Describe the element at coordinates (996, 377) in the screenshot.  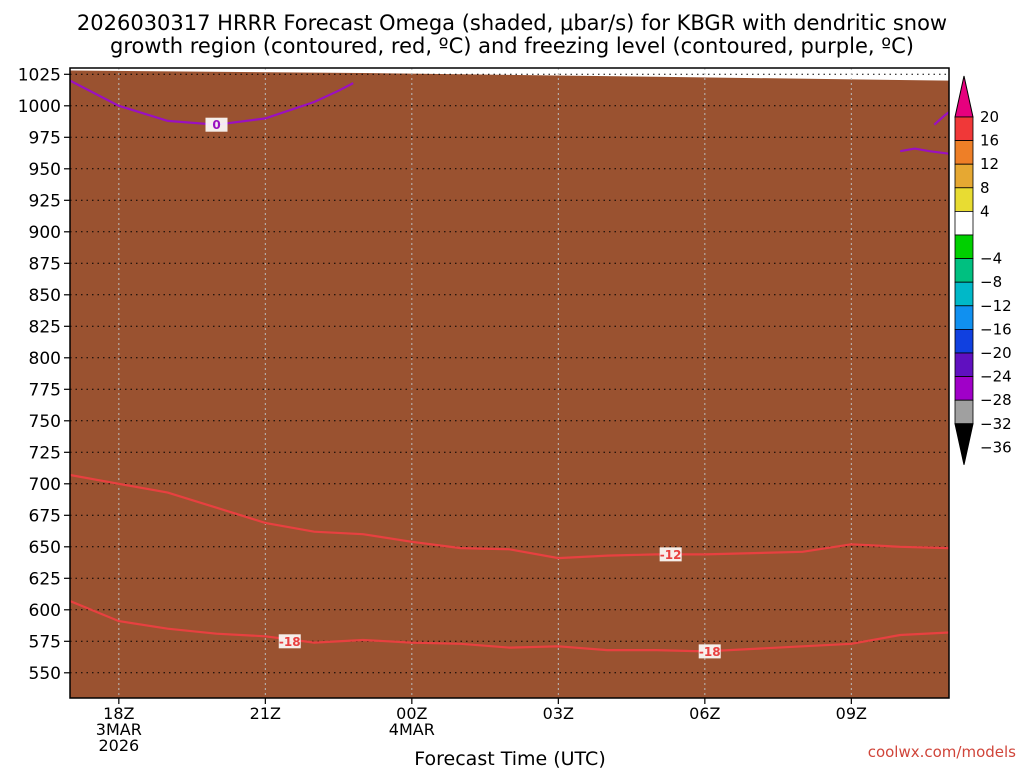
I see `colorbar-tick-10: −24` at that location.